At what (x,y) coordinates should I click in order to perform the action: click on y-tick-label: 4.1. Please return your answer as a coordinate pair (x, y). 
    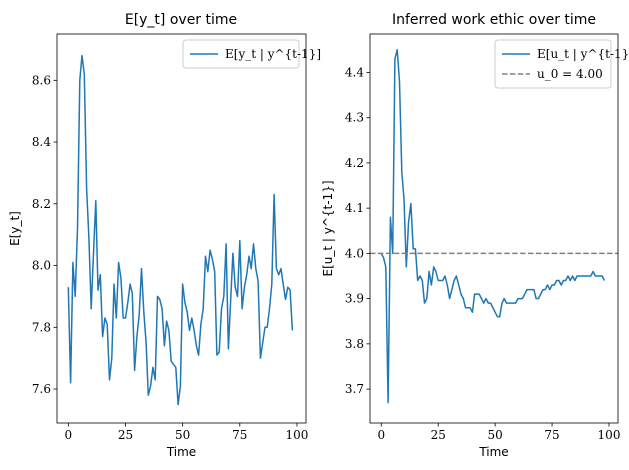
    Looking at the image, I should click on (354, 208).